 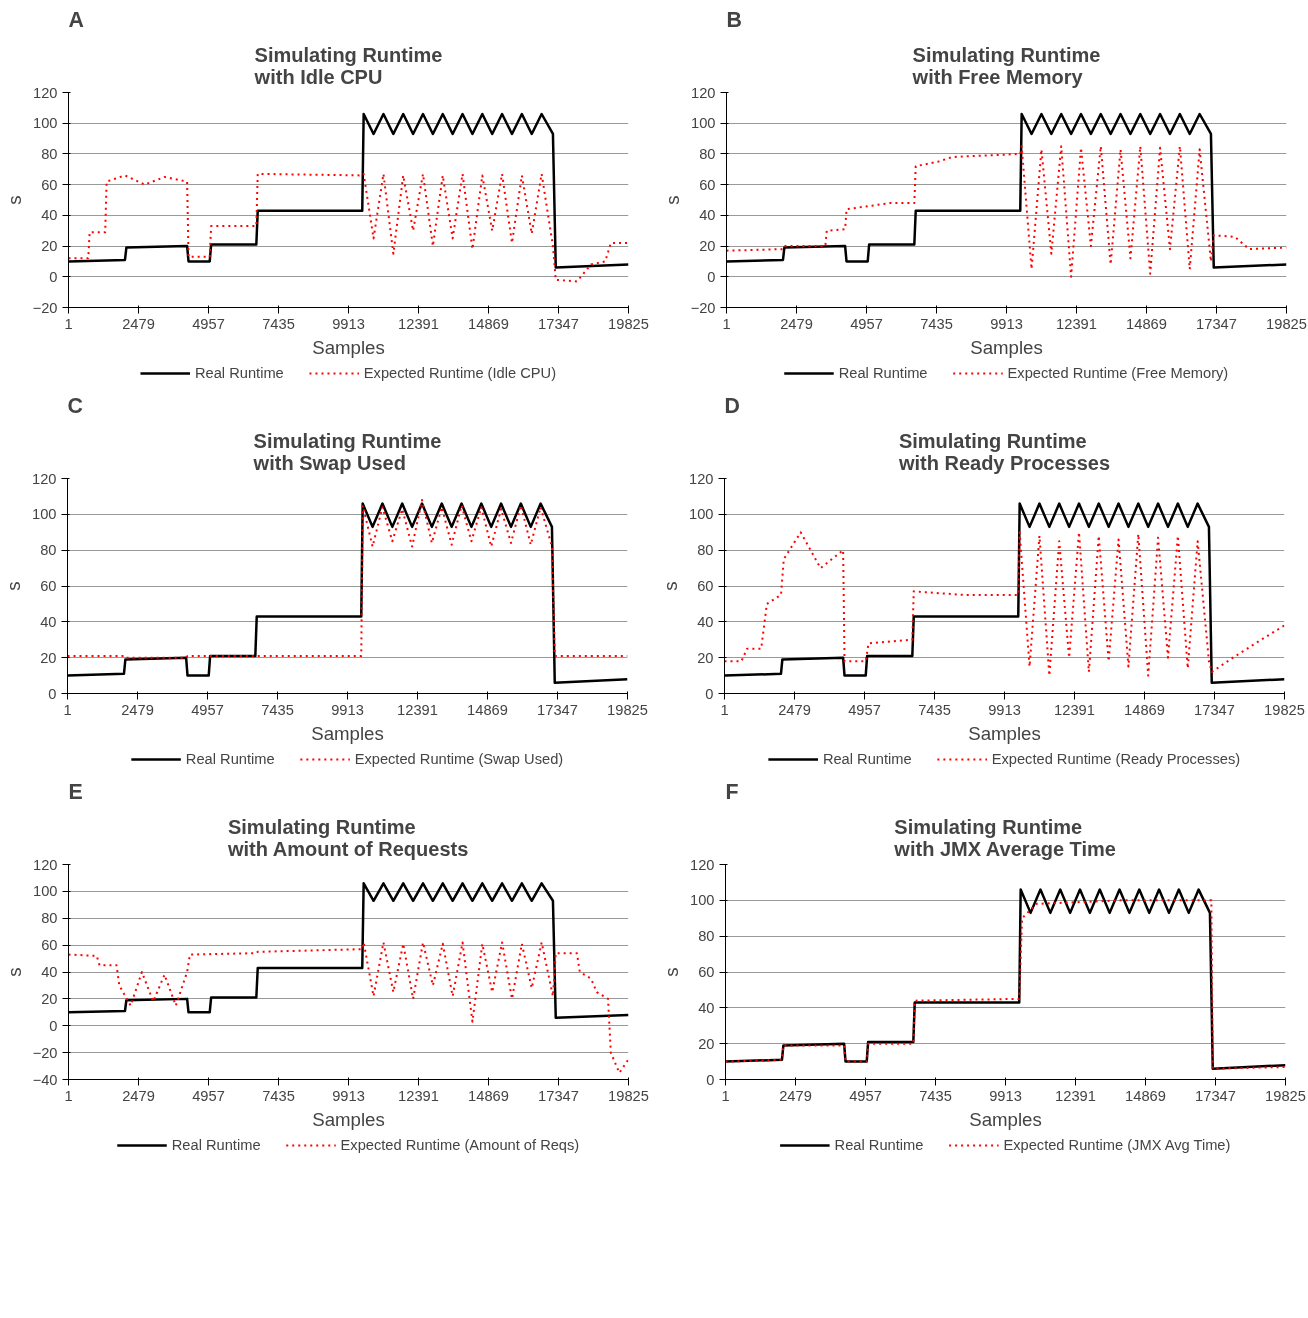 What do you see at coordinates (347, 837) in the screenshot?
I see `chart-title: Simulating Runtime with Amount of Requests` at bounding box center [347, 837].